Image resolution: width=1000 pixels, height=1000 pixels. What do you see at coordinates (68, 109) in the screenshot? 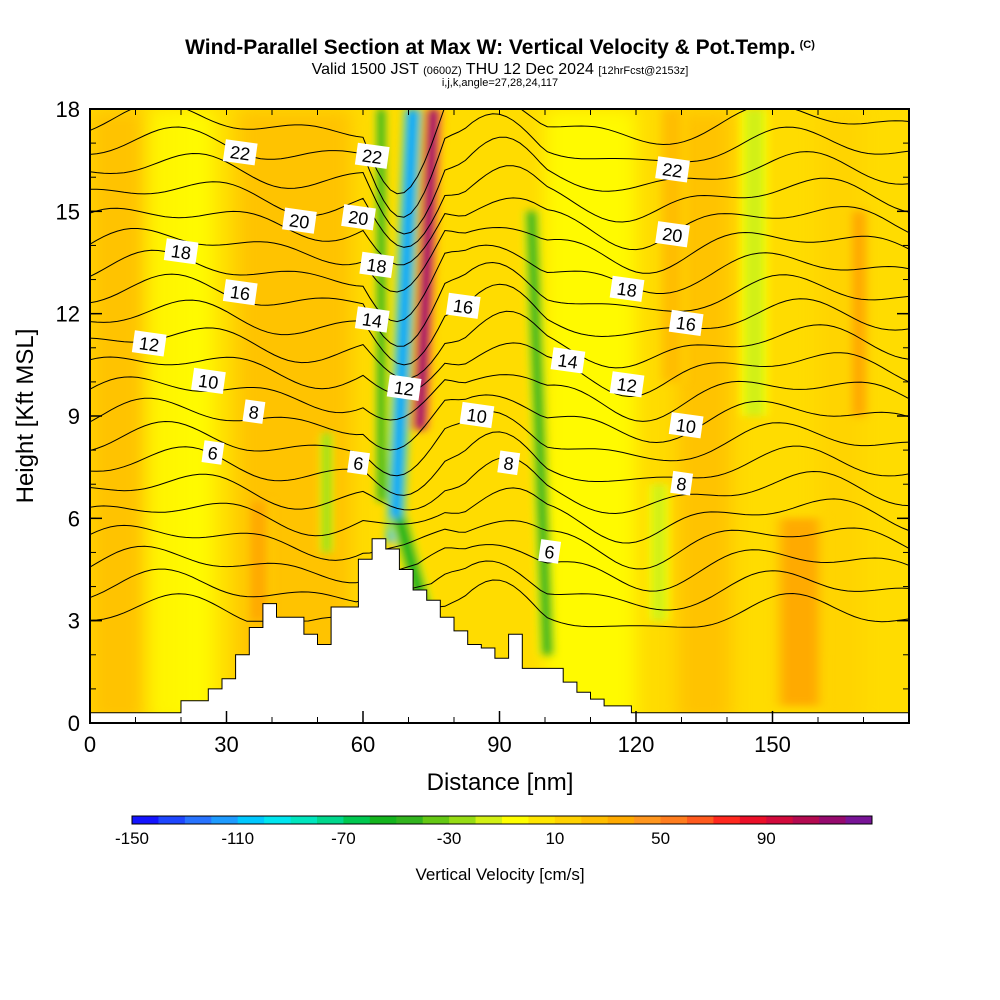
I see `y-tick-label: 18` at bounding box center [68, 109].